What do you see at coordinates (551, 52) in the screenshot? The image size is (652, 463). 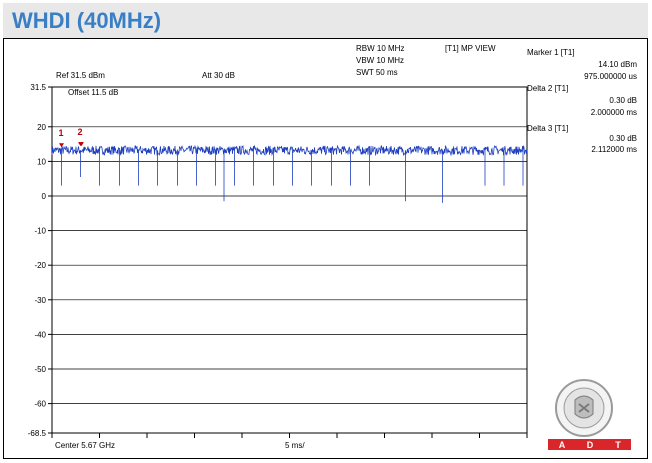 I see `marker-1-label: Marker 1 [T1]` at bounding box center [551, 52].